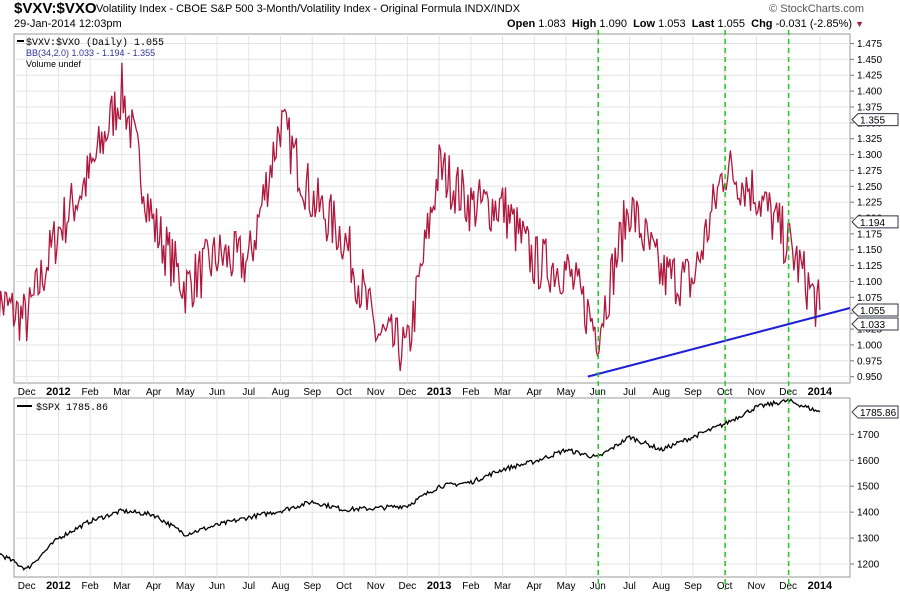  I want to click on y-tick-label: 1.450, so click(869, 60).